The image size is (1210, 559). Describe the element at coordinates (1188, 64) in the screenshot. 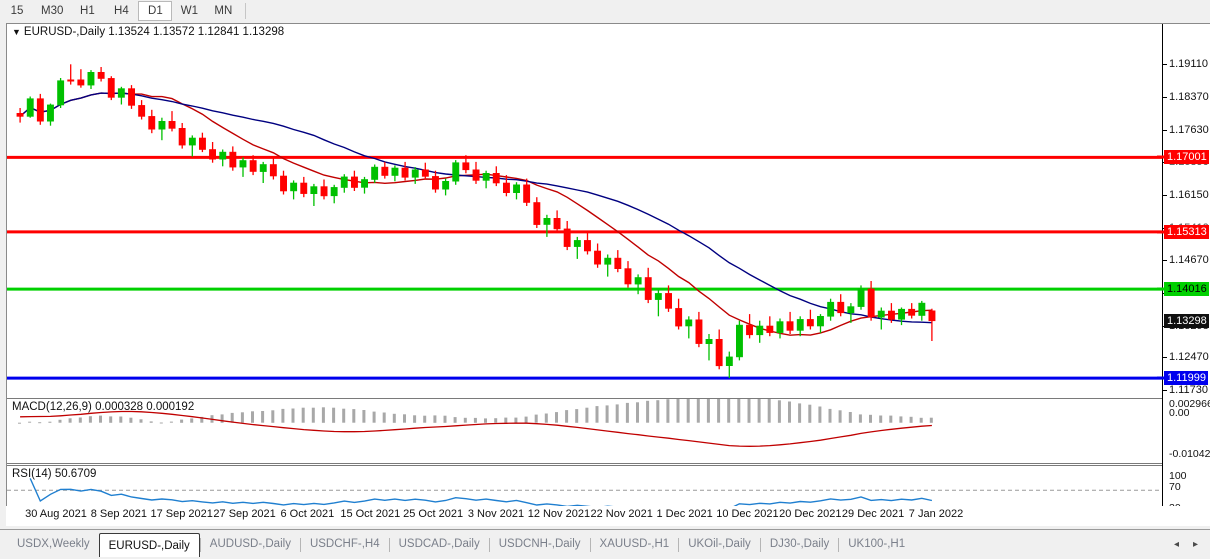

I see `price-axis-label: 1.19110` at that location.